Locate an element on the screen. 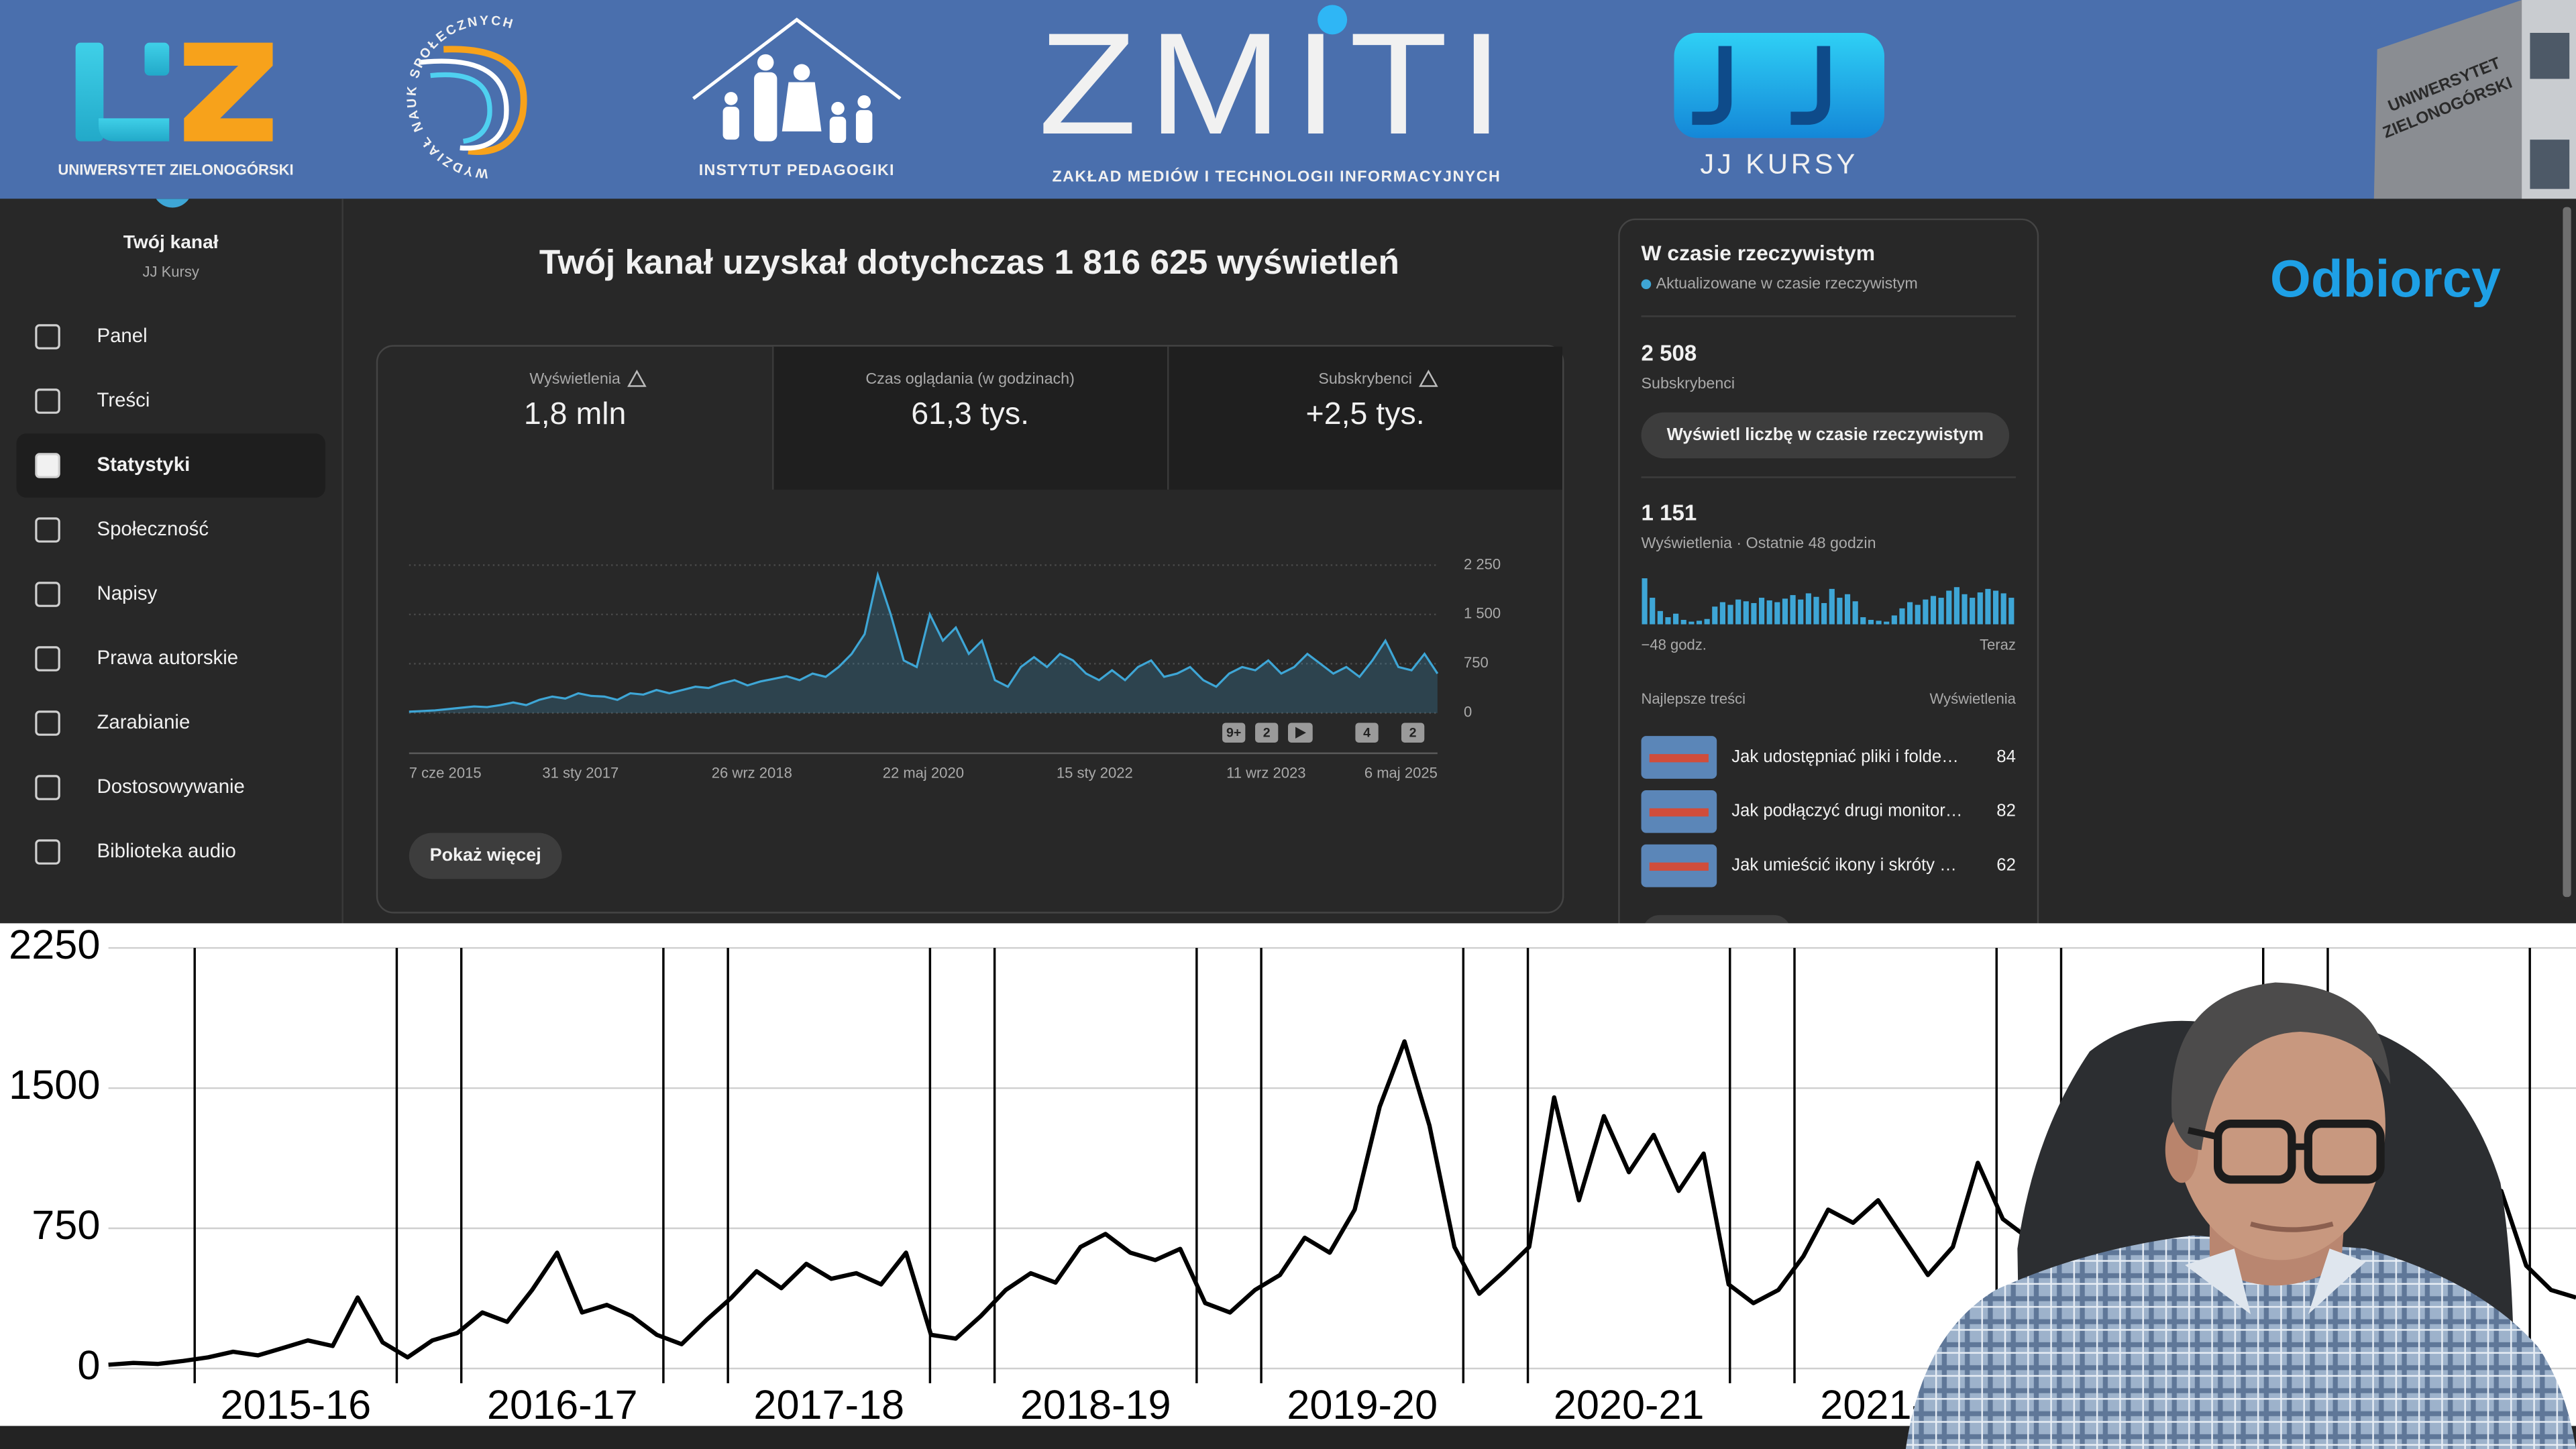 The image size is (2576, 1449). menu-item: Zarabianie is located at coordinates (143, 722).